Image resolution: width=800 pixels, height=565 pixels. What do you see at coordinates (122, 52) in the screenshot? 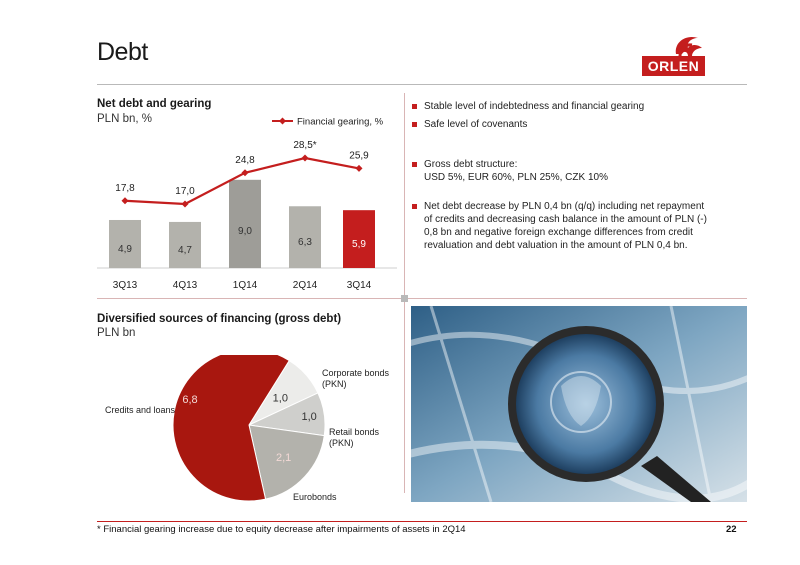
I see `page-title: Debt` at bounding box center [122, 52].